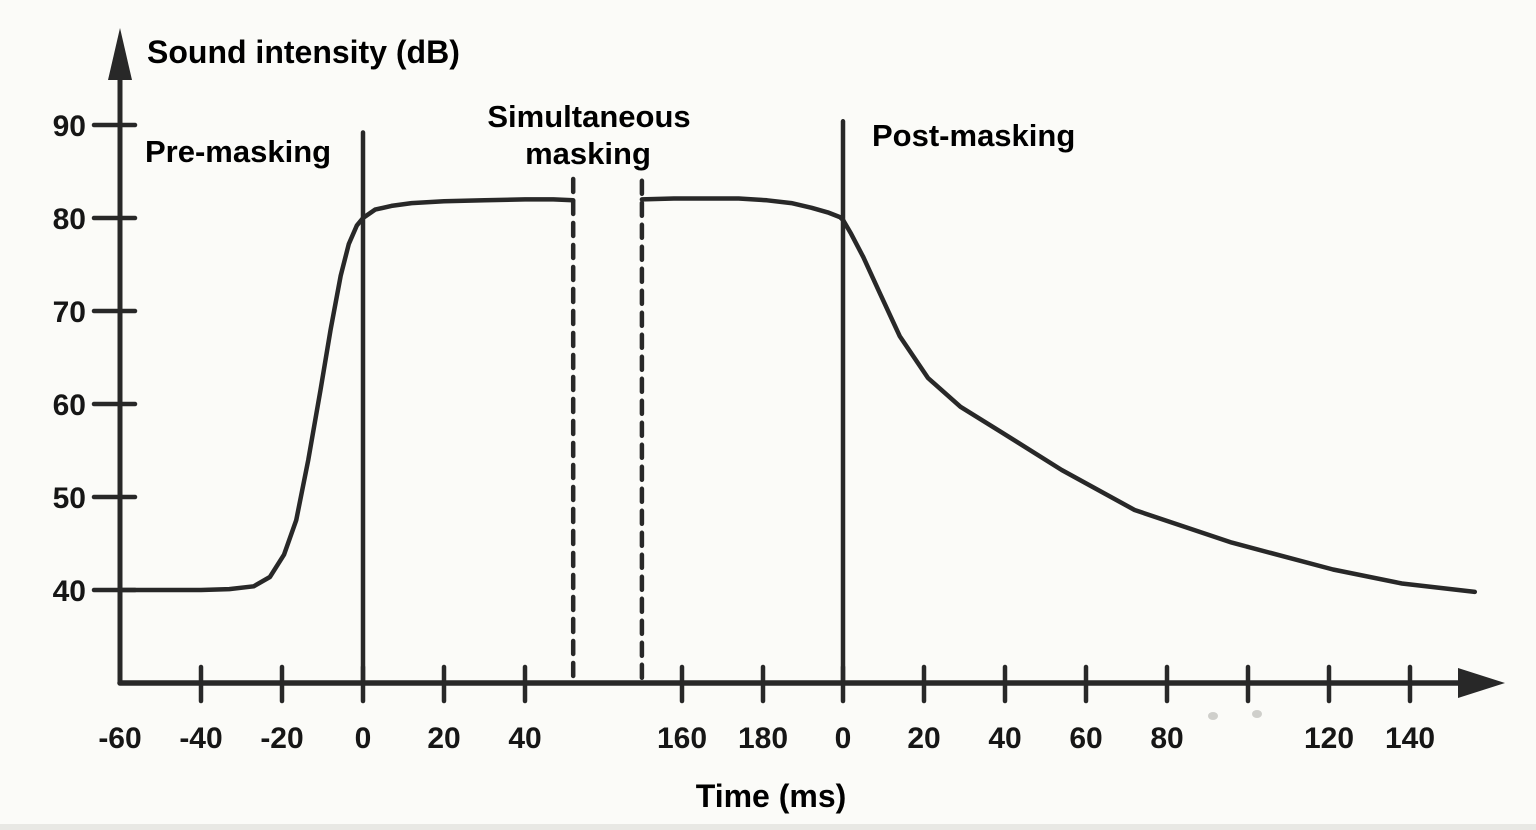 The width and height of the screenshot is (1536, 830). What do you see at coordinates (1085, 738) in the screenshot?
I see `x-tick-label: 60` at bounding box center [1085, 738].